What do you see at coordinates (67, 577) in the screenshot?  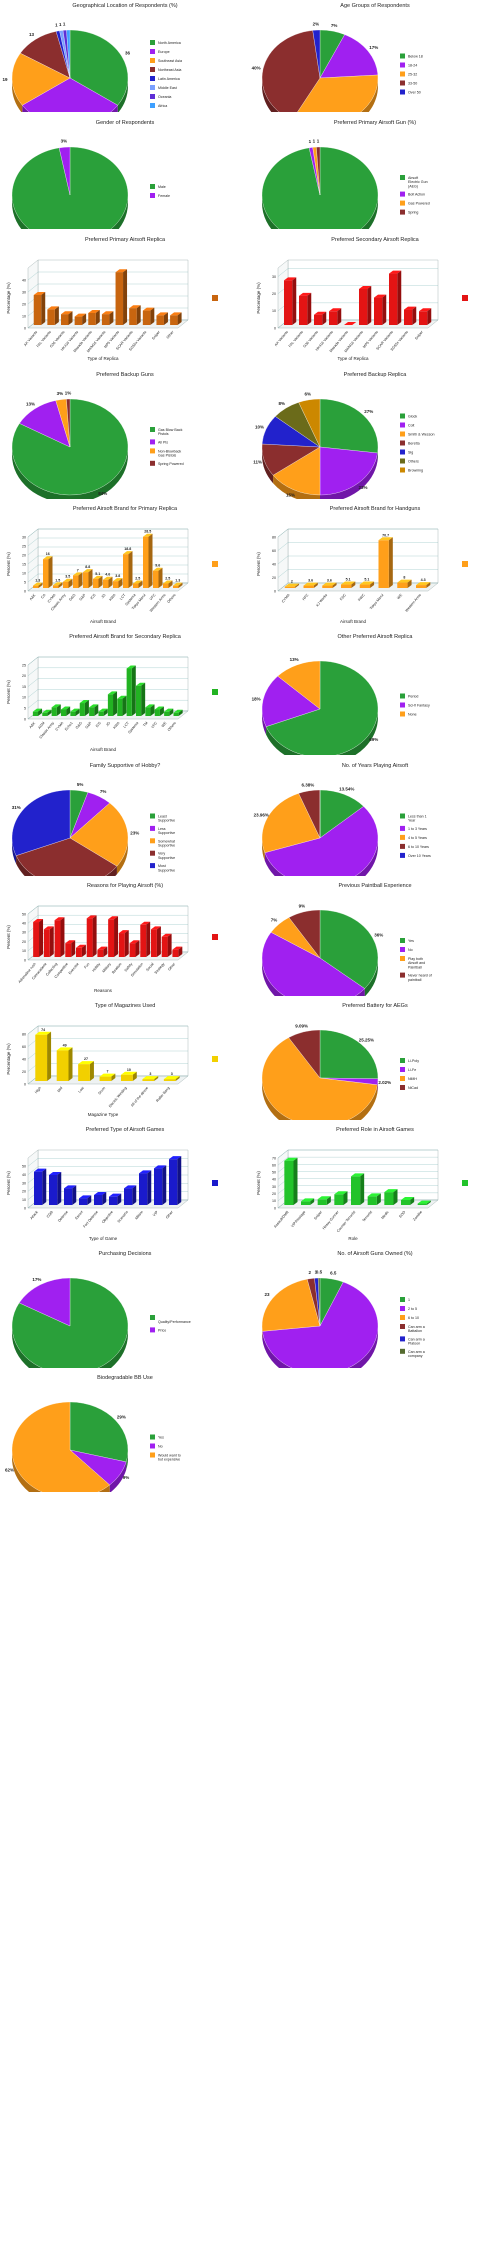 I see `bar-value-label: 3.5` at bounding box center [67, 577].